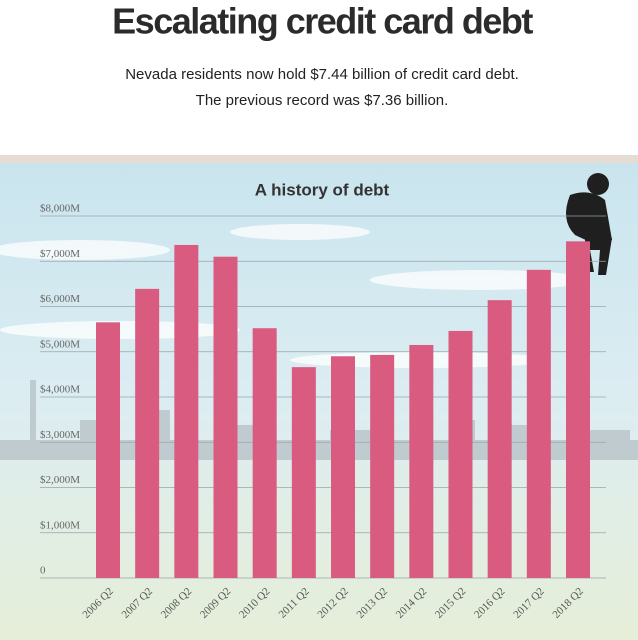 This screenshot has width=638, height=640. I want to click on y-tick-label: $4,000M, so click(60, 390).